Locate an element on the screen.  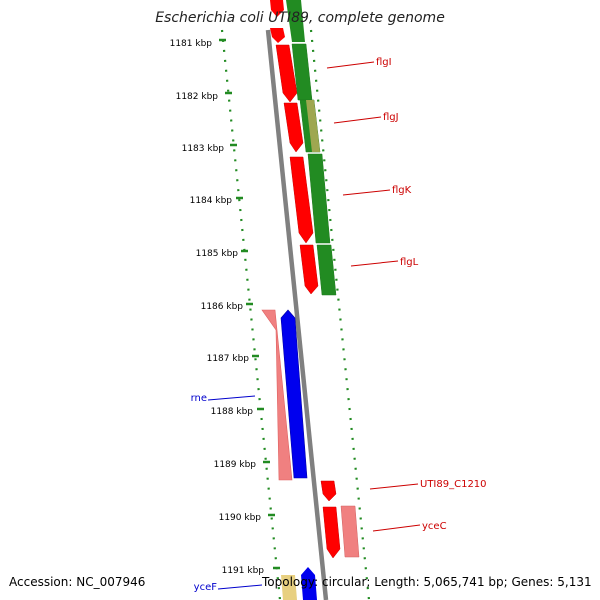
cds-flgK-feature is located at coordinates (319, 198).